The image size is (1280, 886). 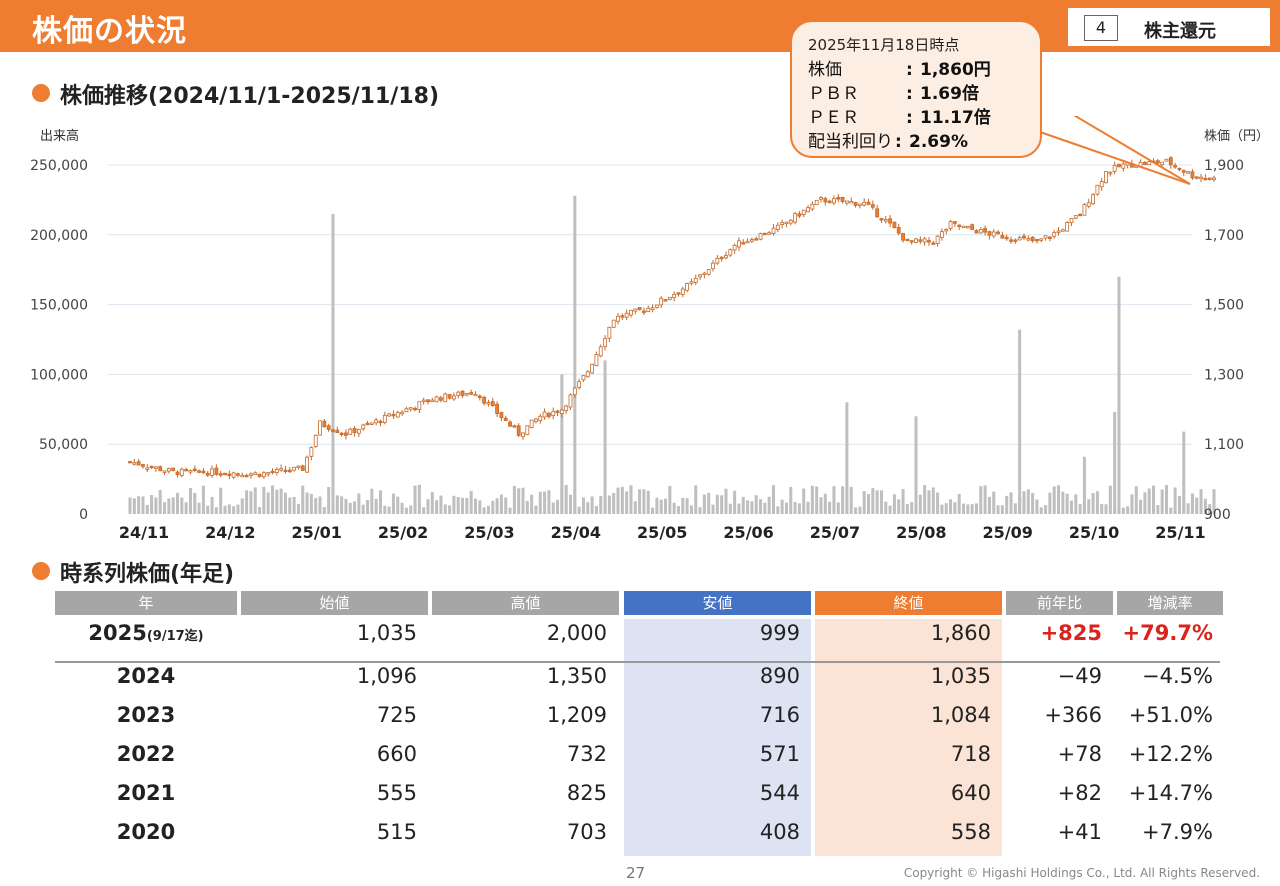 I want to click on table-header-cell: 安値, so click(x=717, y=603).